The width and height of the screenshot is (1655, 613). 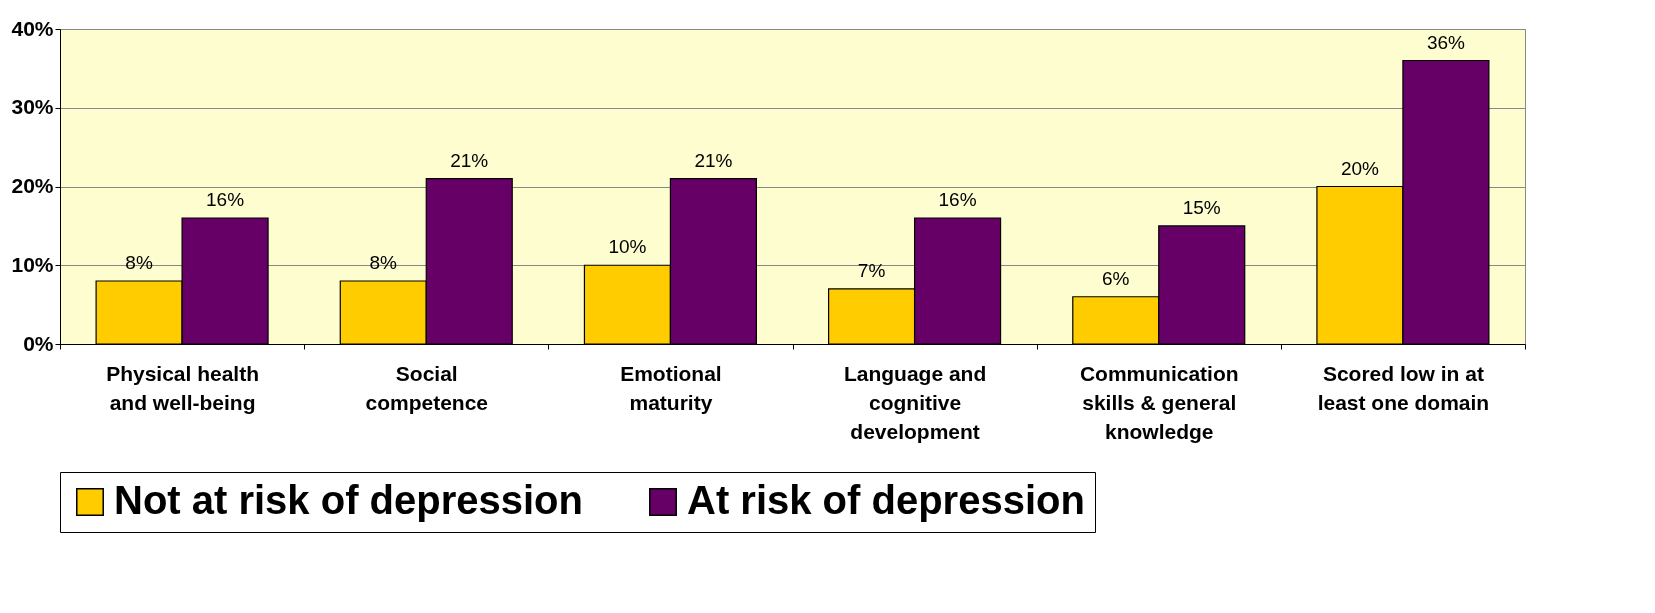 What do you see at coordinates (915, 402) in the screenshot?
I see `x-tick-label: Language and cognitive development` at bounding box center [915, 402].